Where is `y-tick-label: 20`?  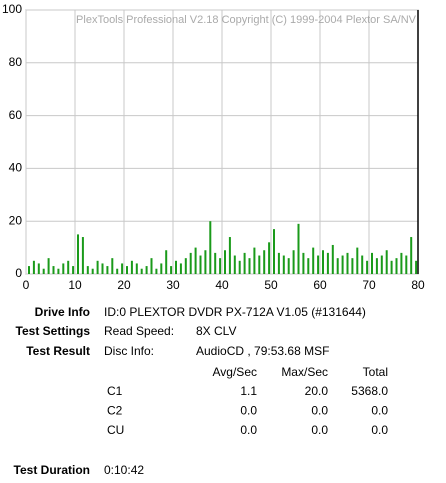 y-tick-label: 20 is located at coordinates (16, 220).